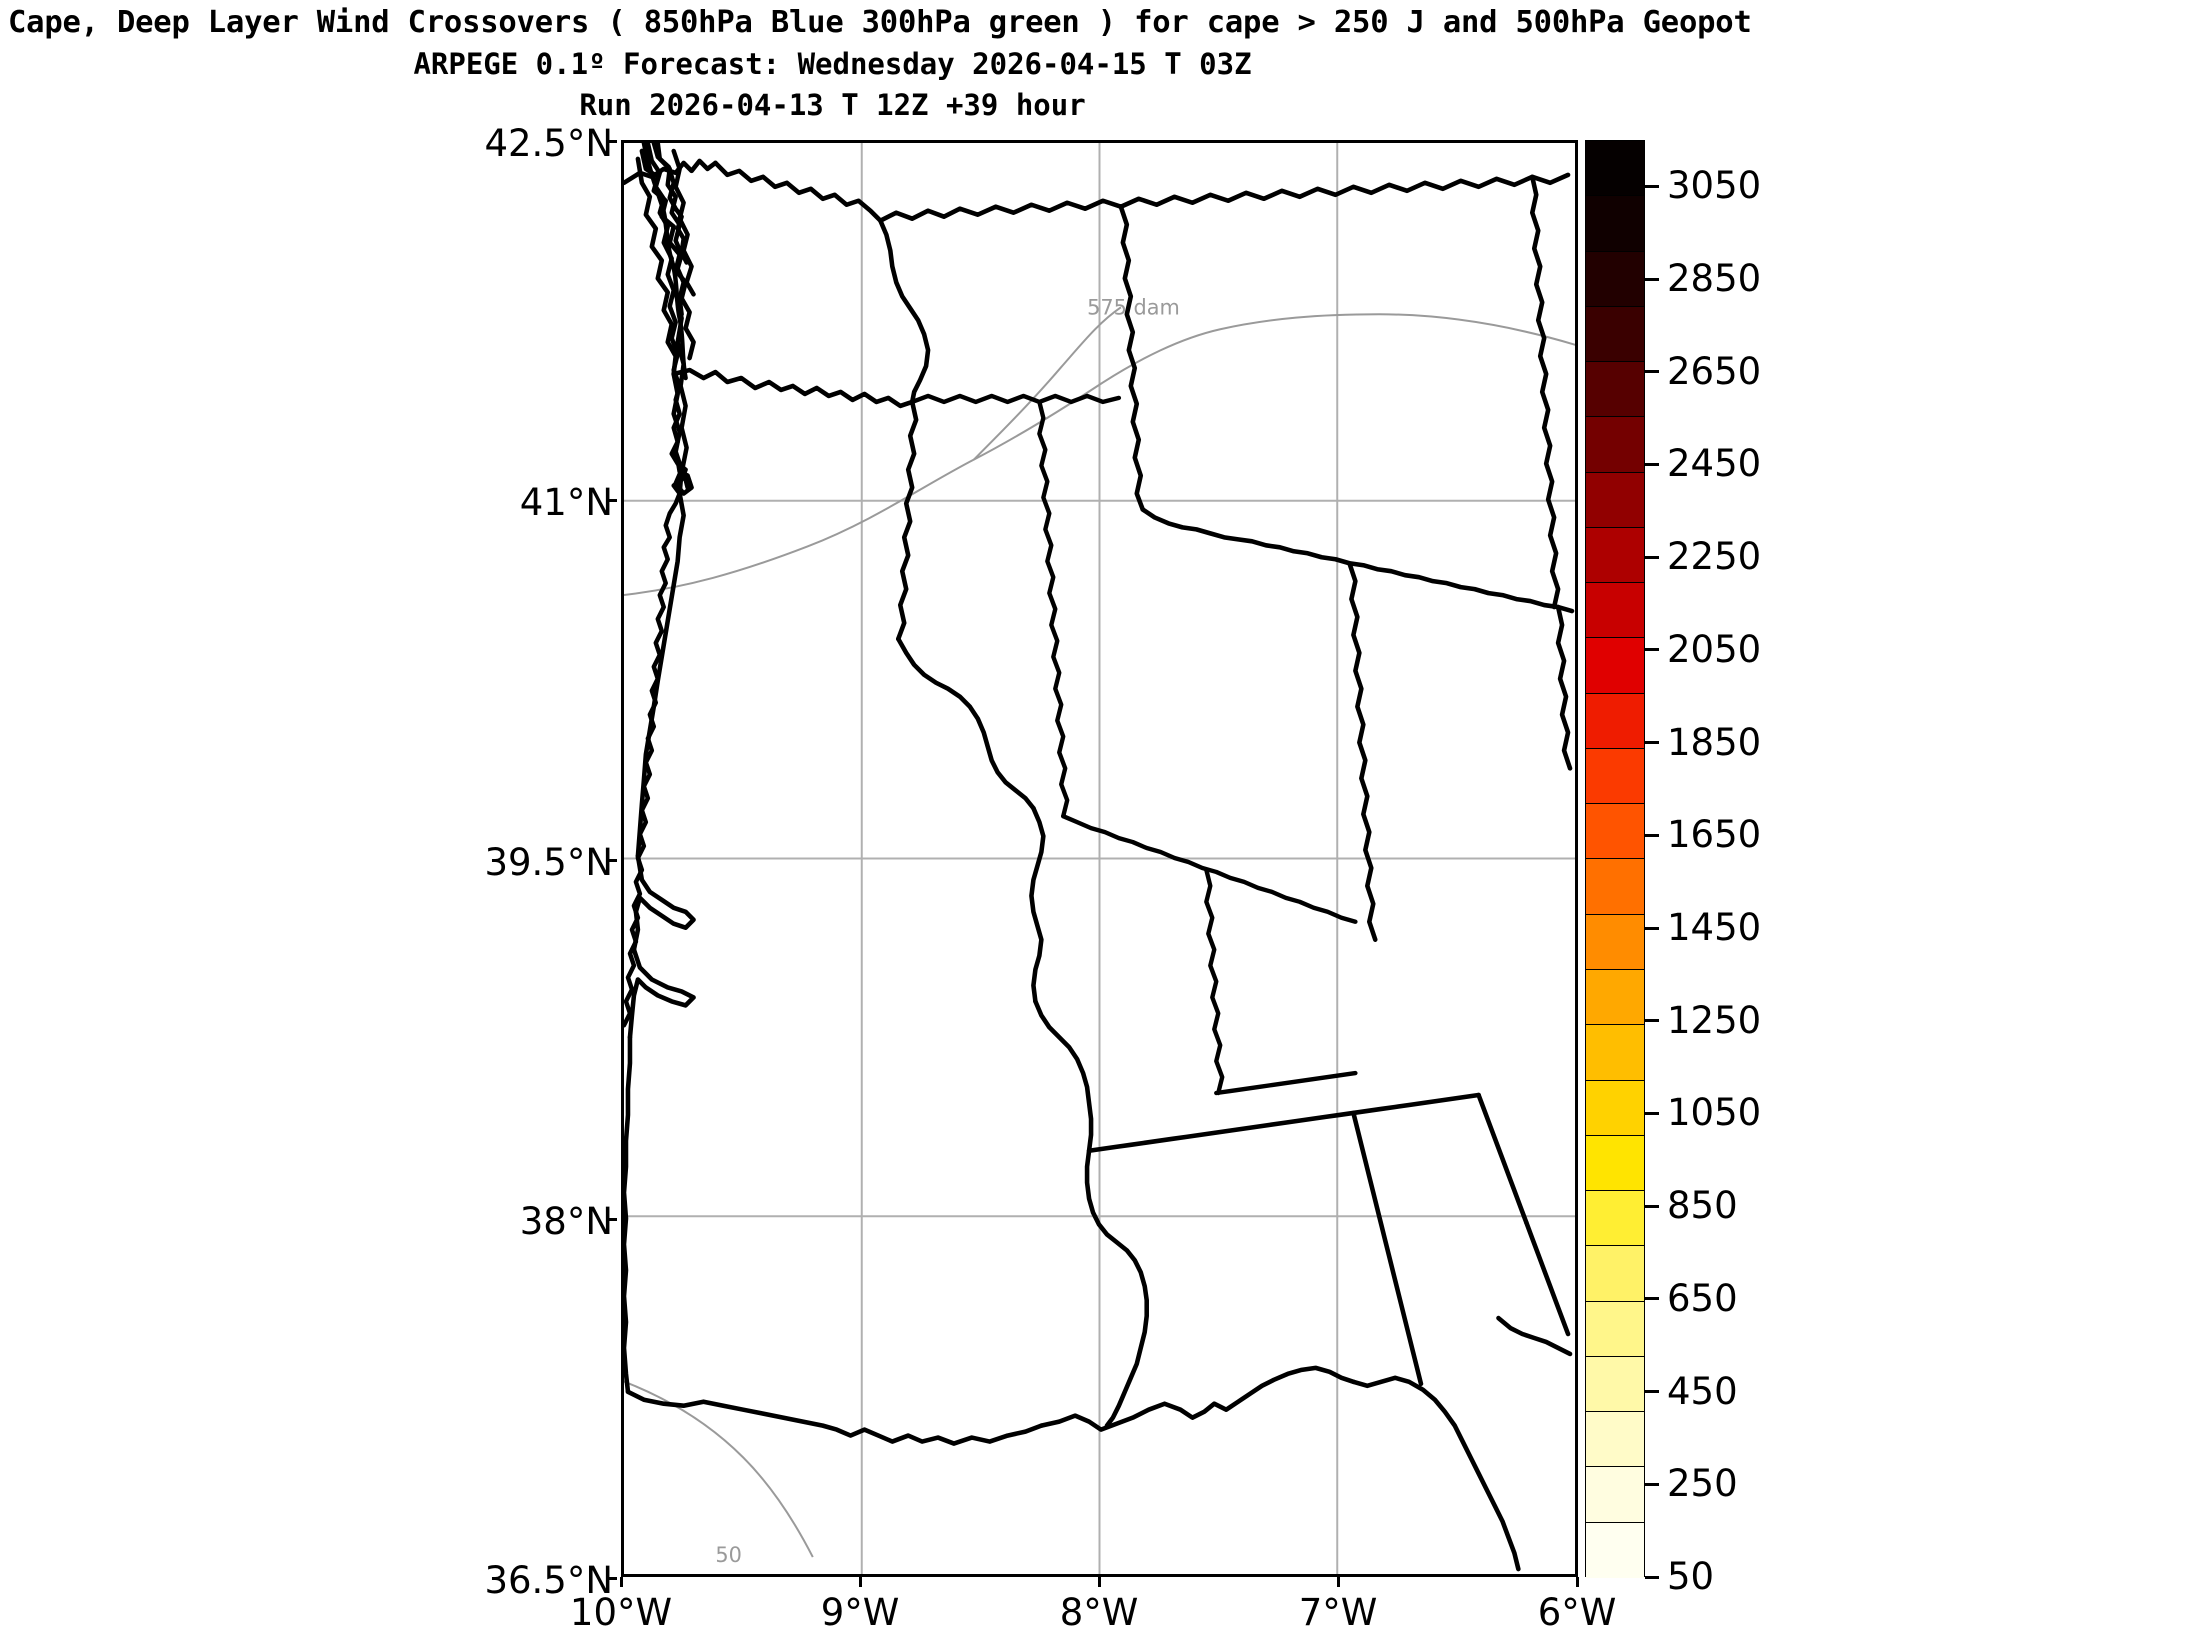  Describe the element at coordinates (1577, 1612) in the screenshot. I see `lon-label-6w: 6°W` at that location.